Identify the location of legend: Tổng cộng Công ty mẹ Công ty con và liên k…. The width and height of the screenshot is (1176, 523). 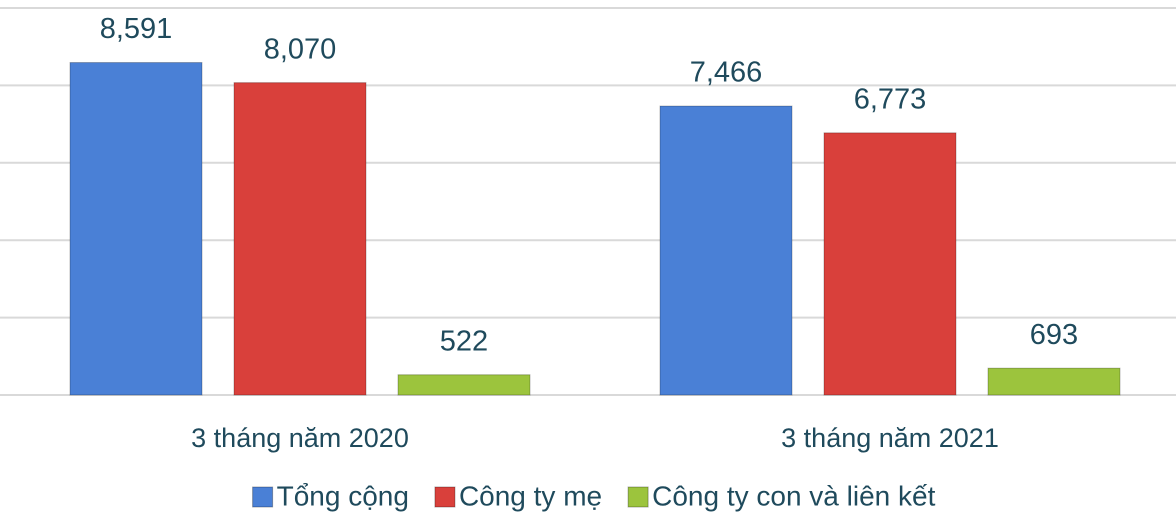
(594, 495).